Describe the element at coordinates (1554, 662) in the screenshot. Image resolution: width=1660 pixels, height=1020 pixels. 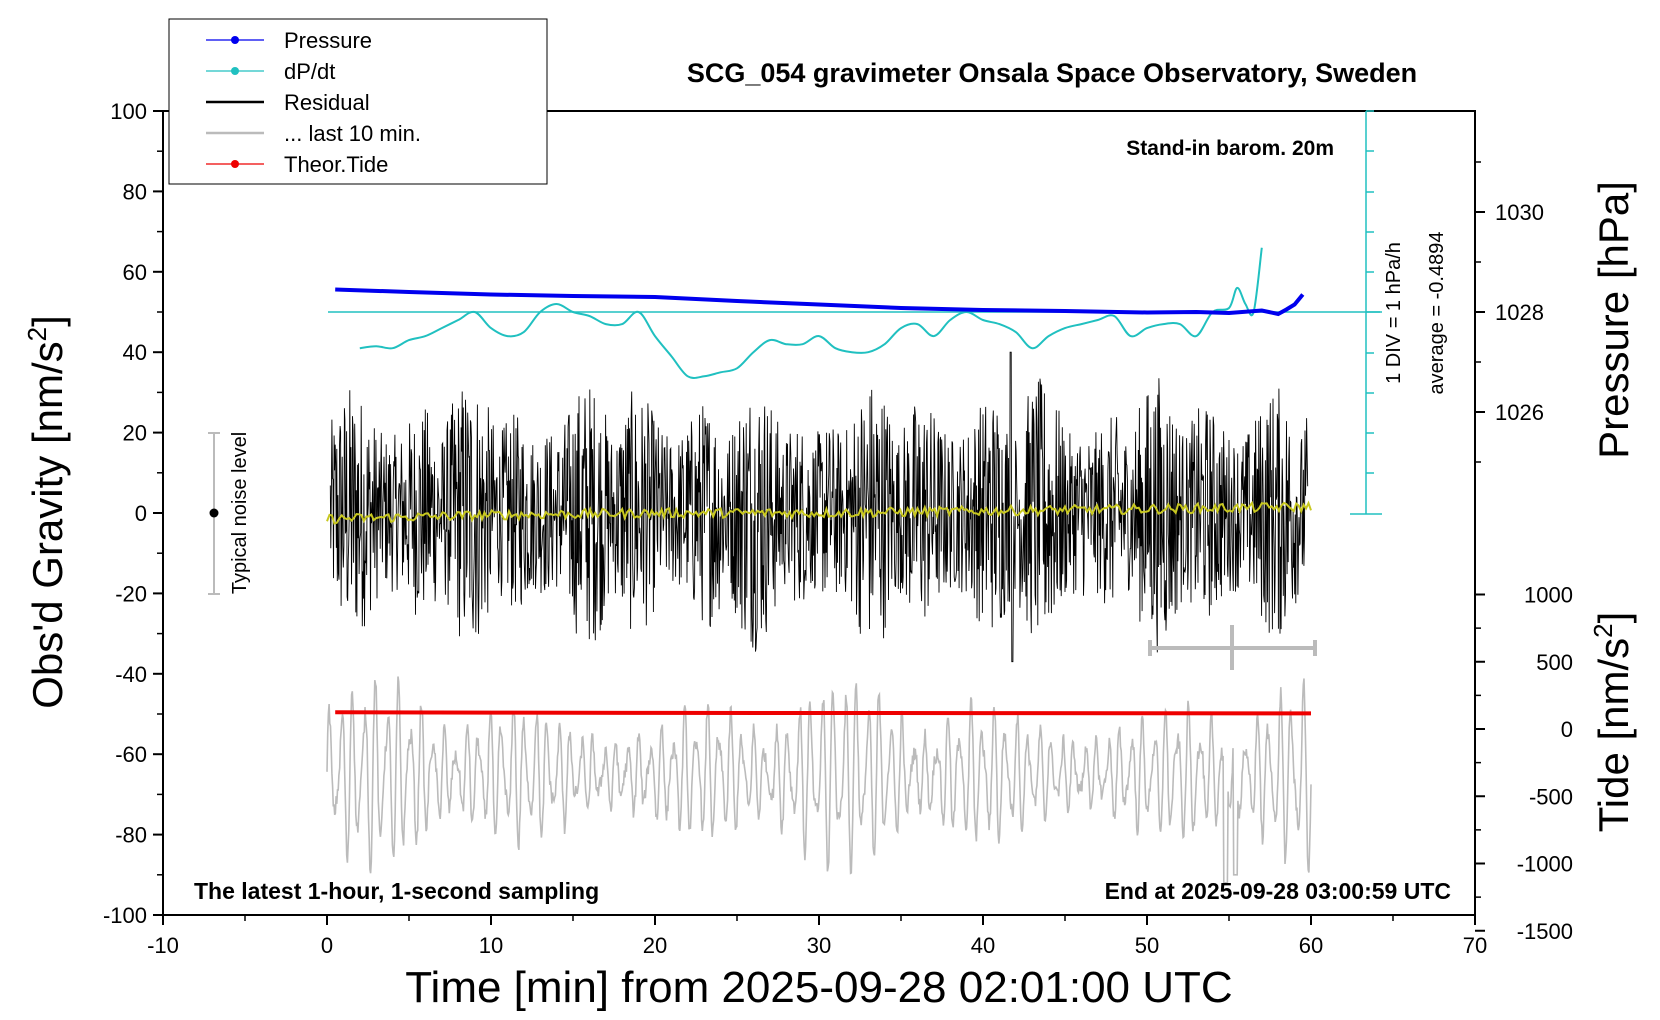
I see `tide-tick-label-1: 500` at that location.